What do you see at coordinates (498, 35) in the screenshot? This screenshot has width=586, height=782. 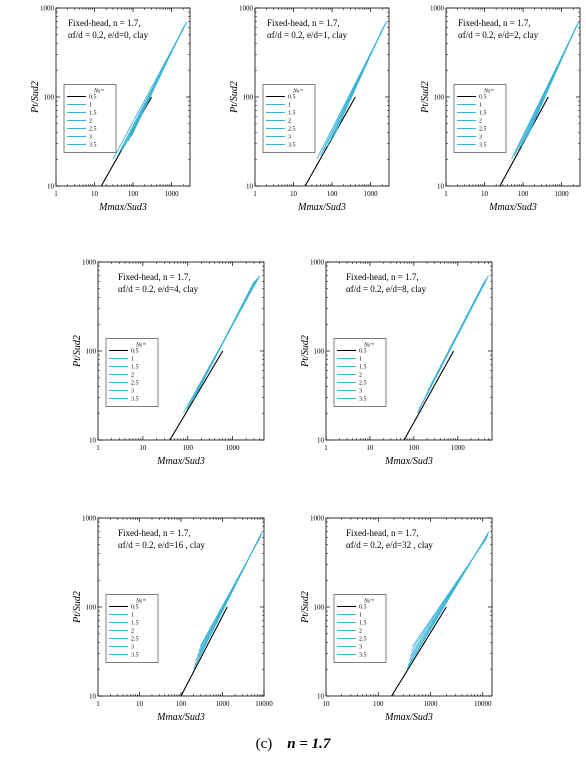 I see `chart-title-line2: αf/d = 0.2, e/d=2, clay` at bounding box center [498, 35].